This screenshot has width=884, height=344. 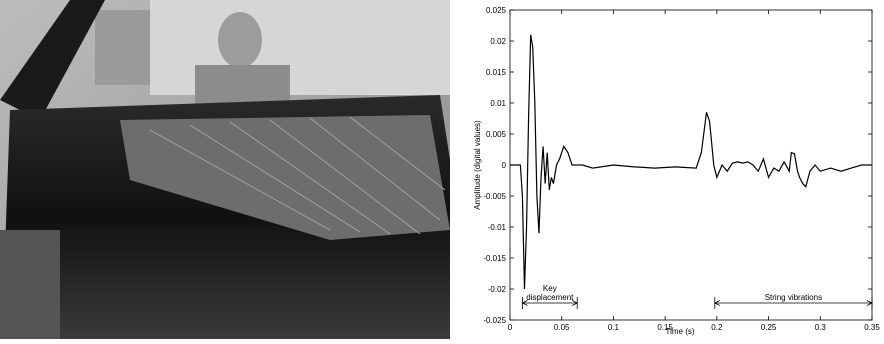 What do you see at coordinates (498, 103) in the screenshot?
I see `y-tick-label: 0.01` at bounding box center [498, 103].